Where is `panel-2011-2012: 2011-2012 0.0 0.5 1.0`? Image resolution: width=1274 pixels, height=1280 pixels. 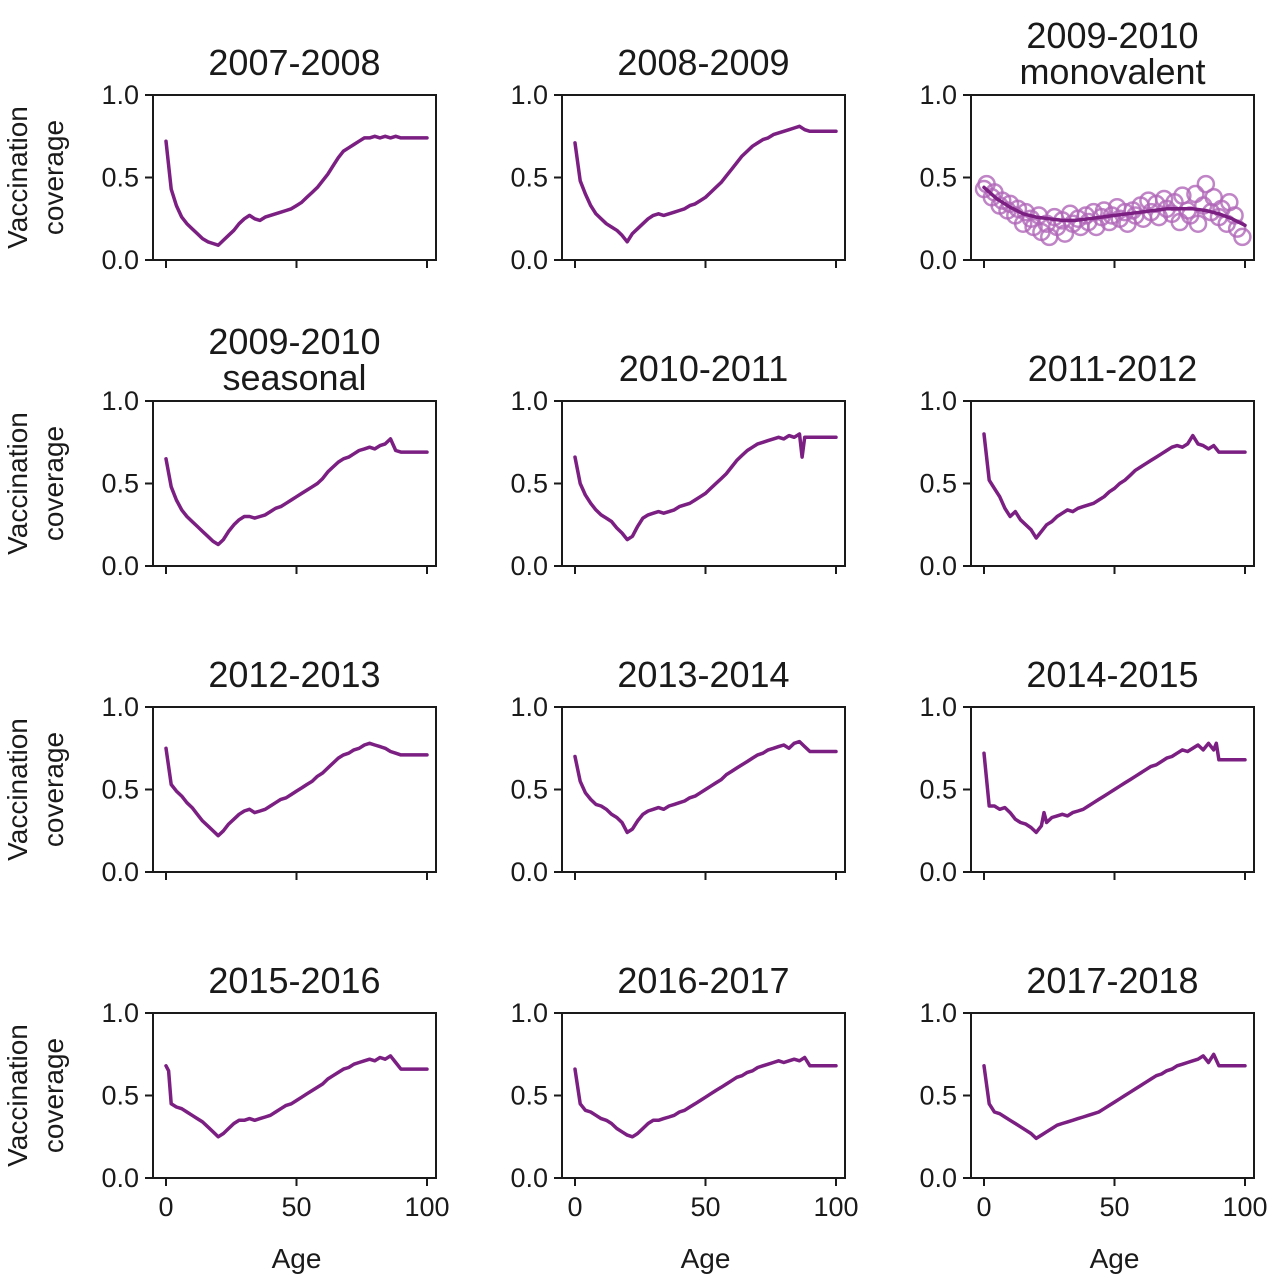 panel-2011-2012: 2011-2012 0.0 0.5 1.0 is located at coordinates (1087, 464).